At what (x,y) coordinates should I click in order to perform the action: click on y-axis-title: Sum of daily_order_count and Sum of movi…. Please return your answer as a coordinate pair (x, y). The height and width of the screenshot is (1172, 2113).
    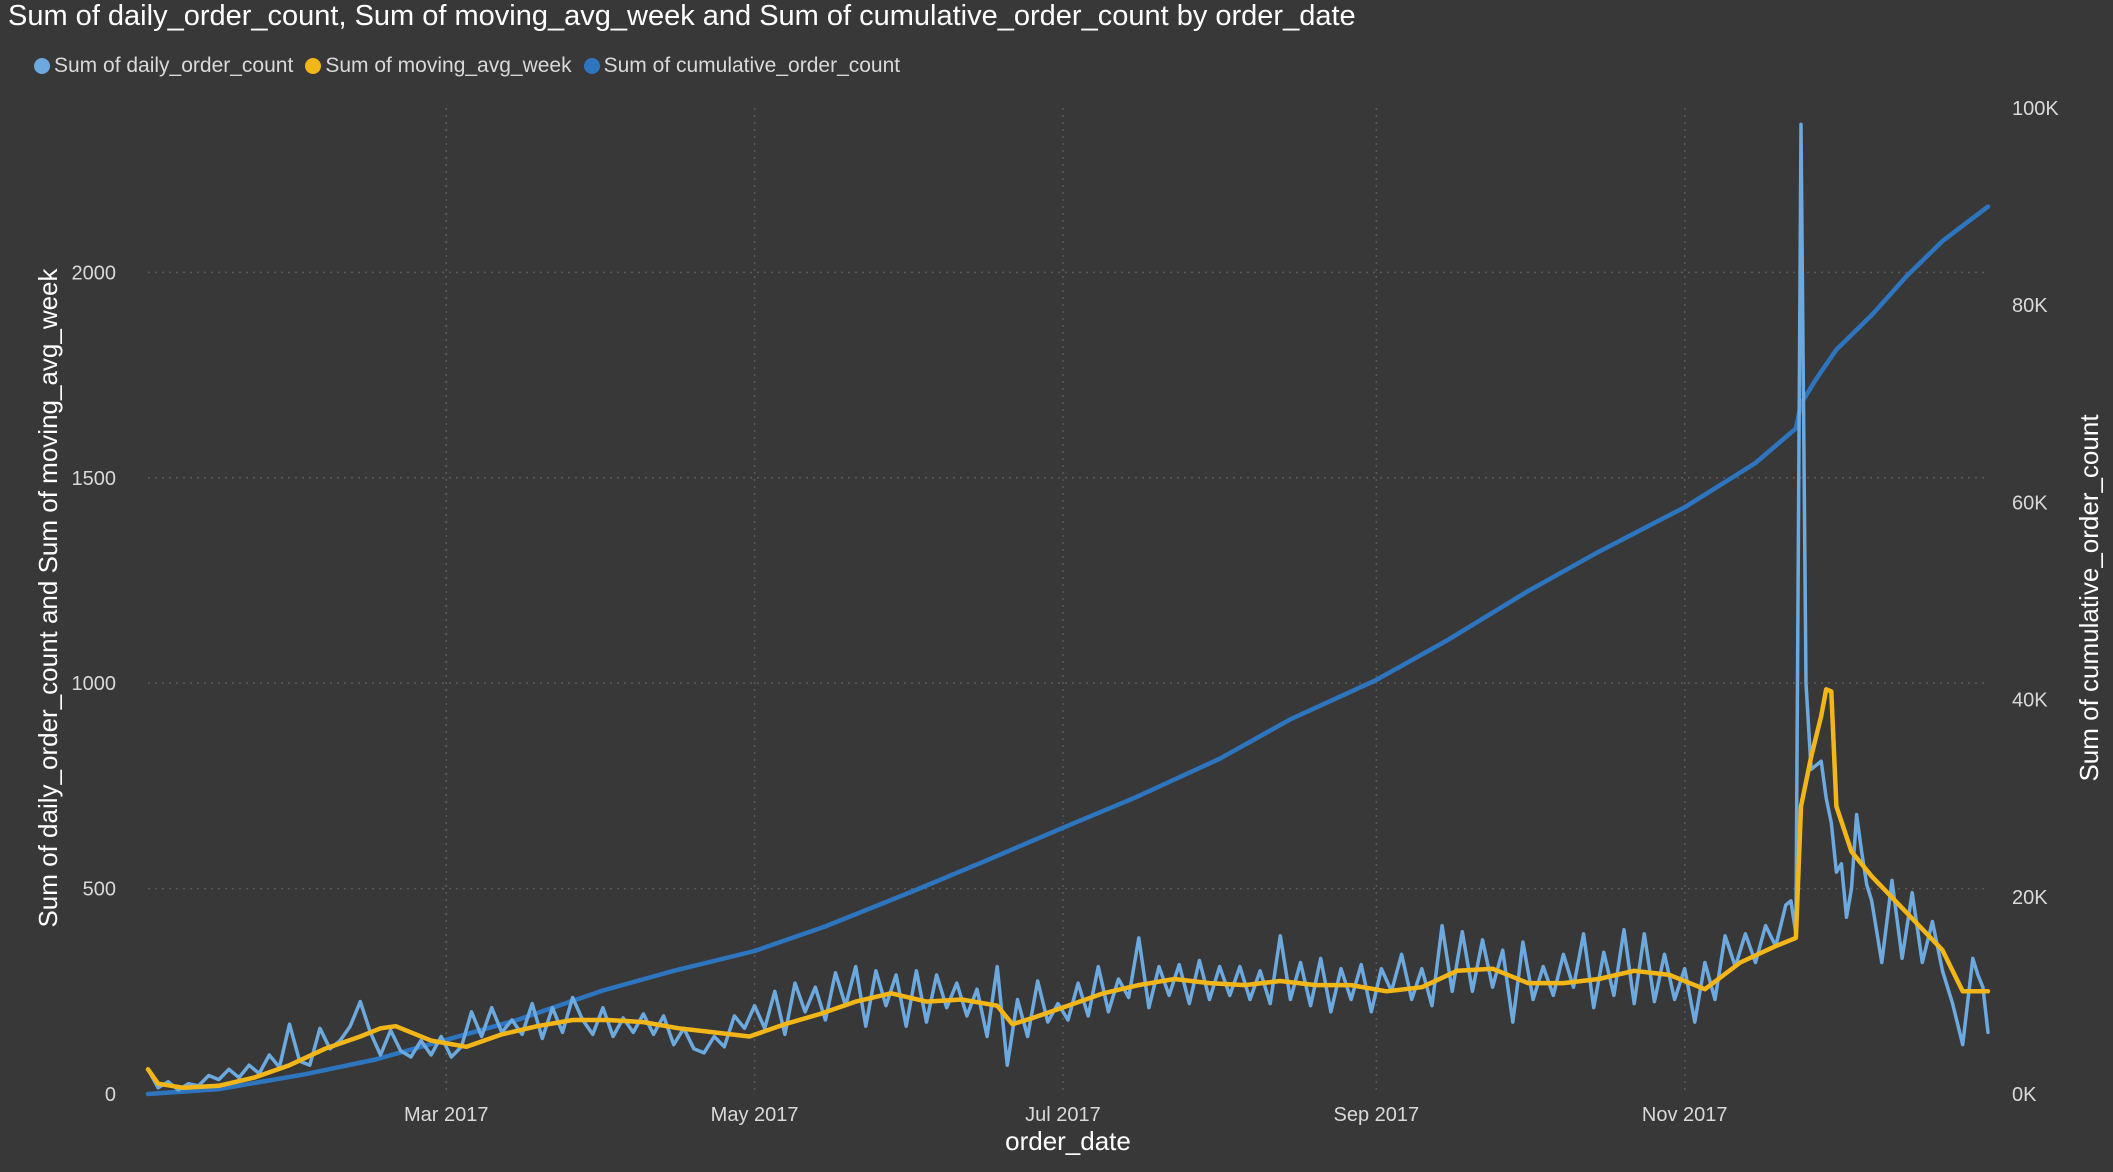
    Looking at the image, I should click on (48, 597).